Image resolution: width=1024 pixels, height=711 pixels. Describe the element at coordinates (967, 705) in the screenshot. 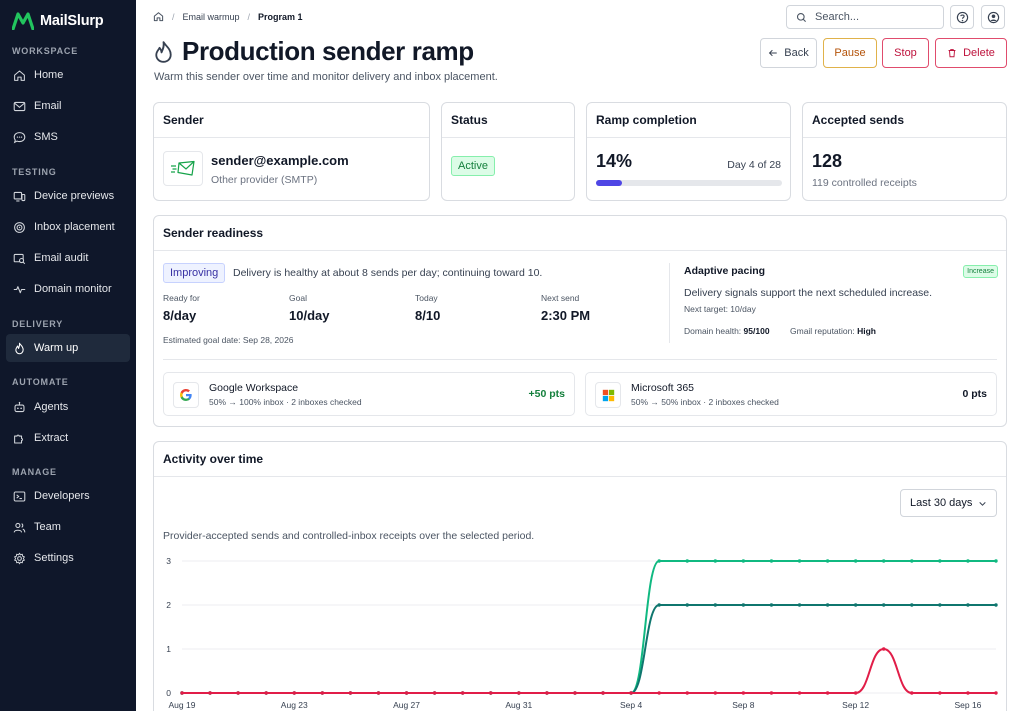

I see `x-tick-label: Sep 16` at that location.